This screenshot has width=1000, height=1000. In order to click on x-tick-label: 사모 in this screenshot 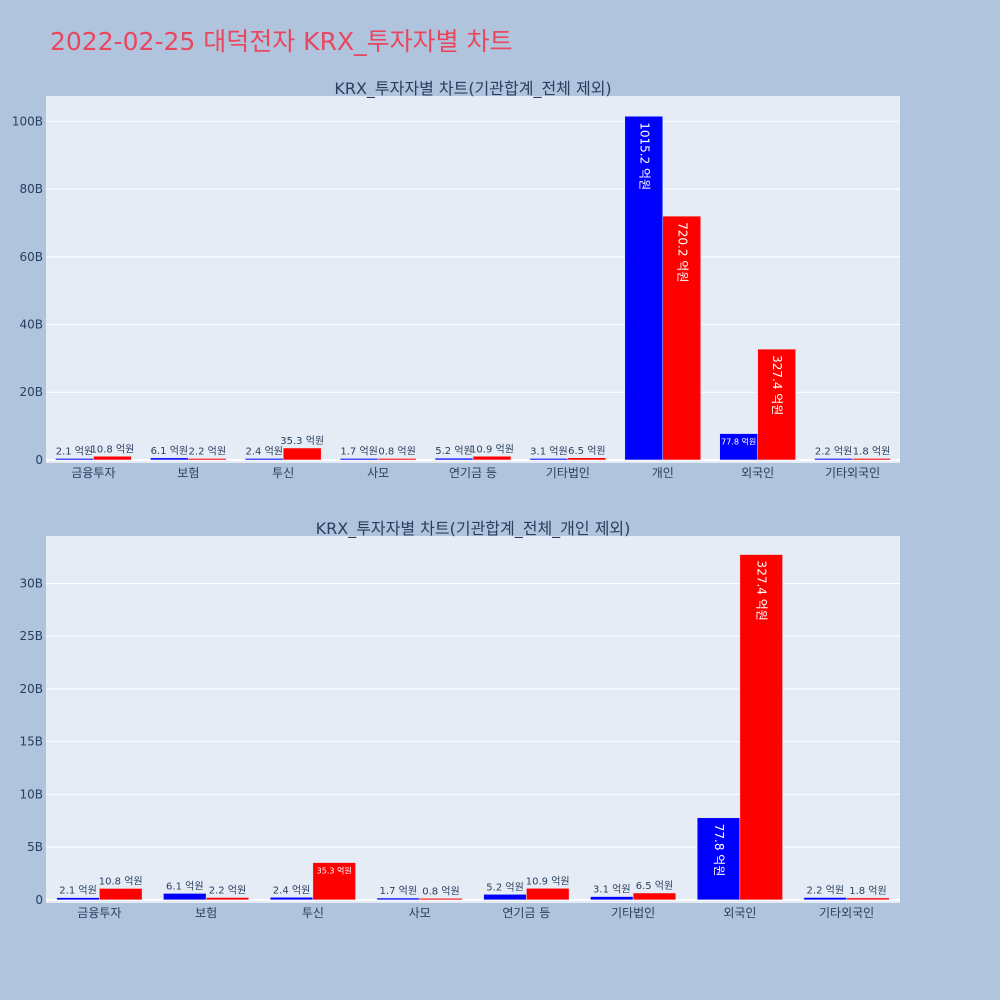, I will do `click(378, 473)`.